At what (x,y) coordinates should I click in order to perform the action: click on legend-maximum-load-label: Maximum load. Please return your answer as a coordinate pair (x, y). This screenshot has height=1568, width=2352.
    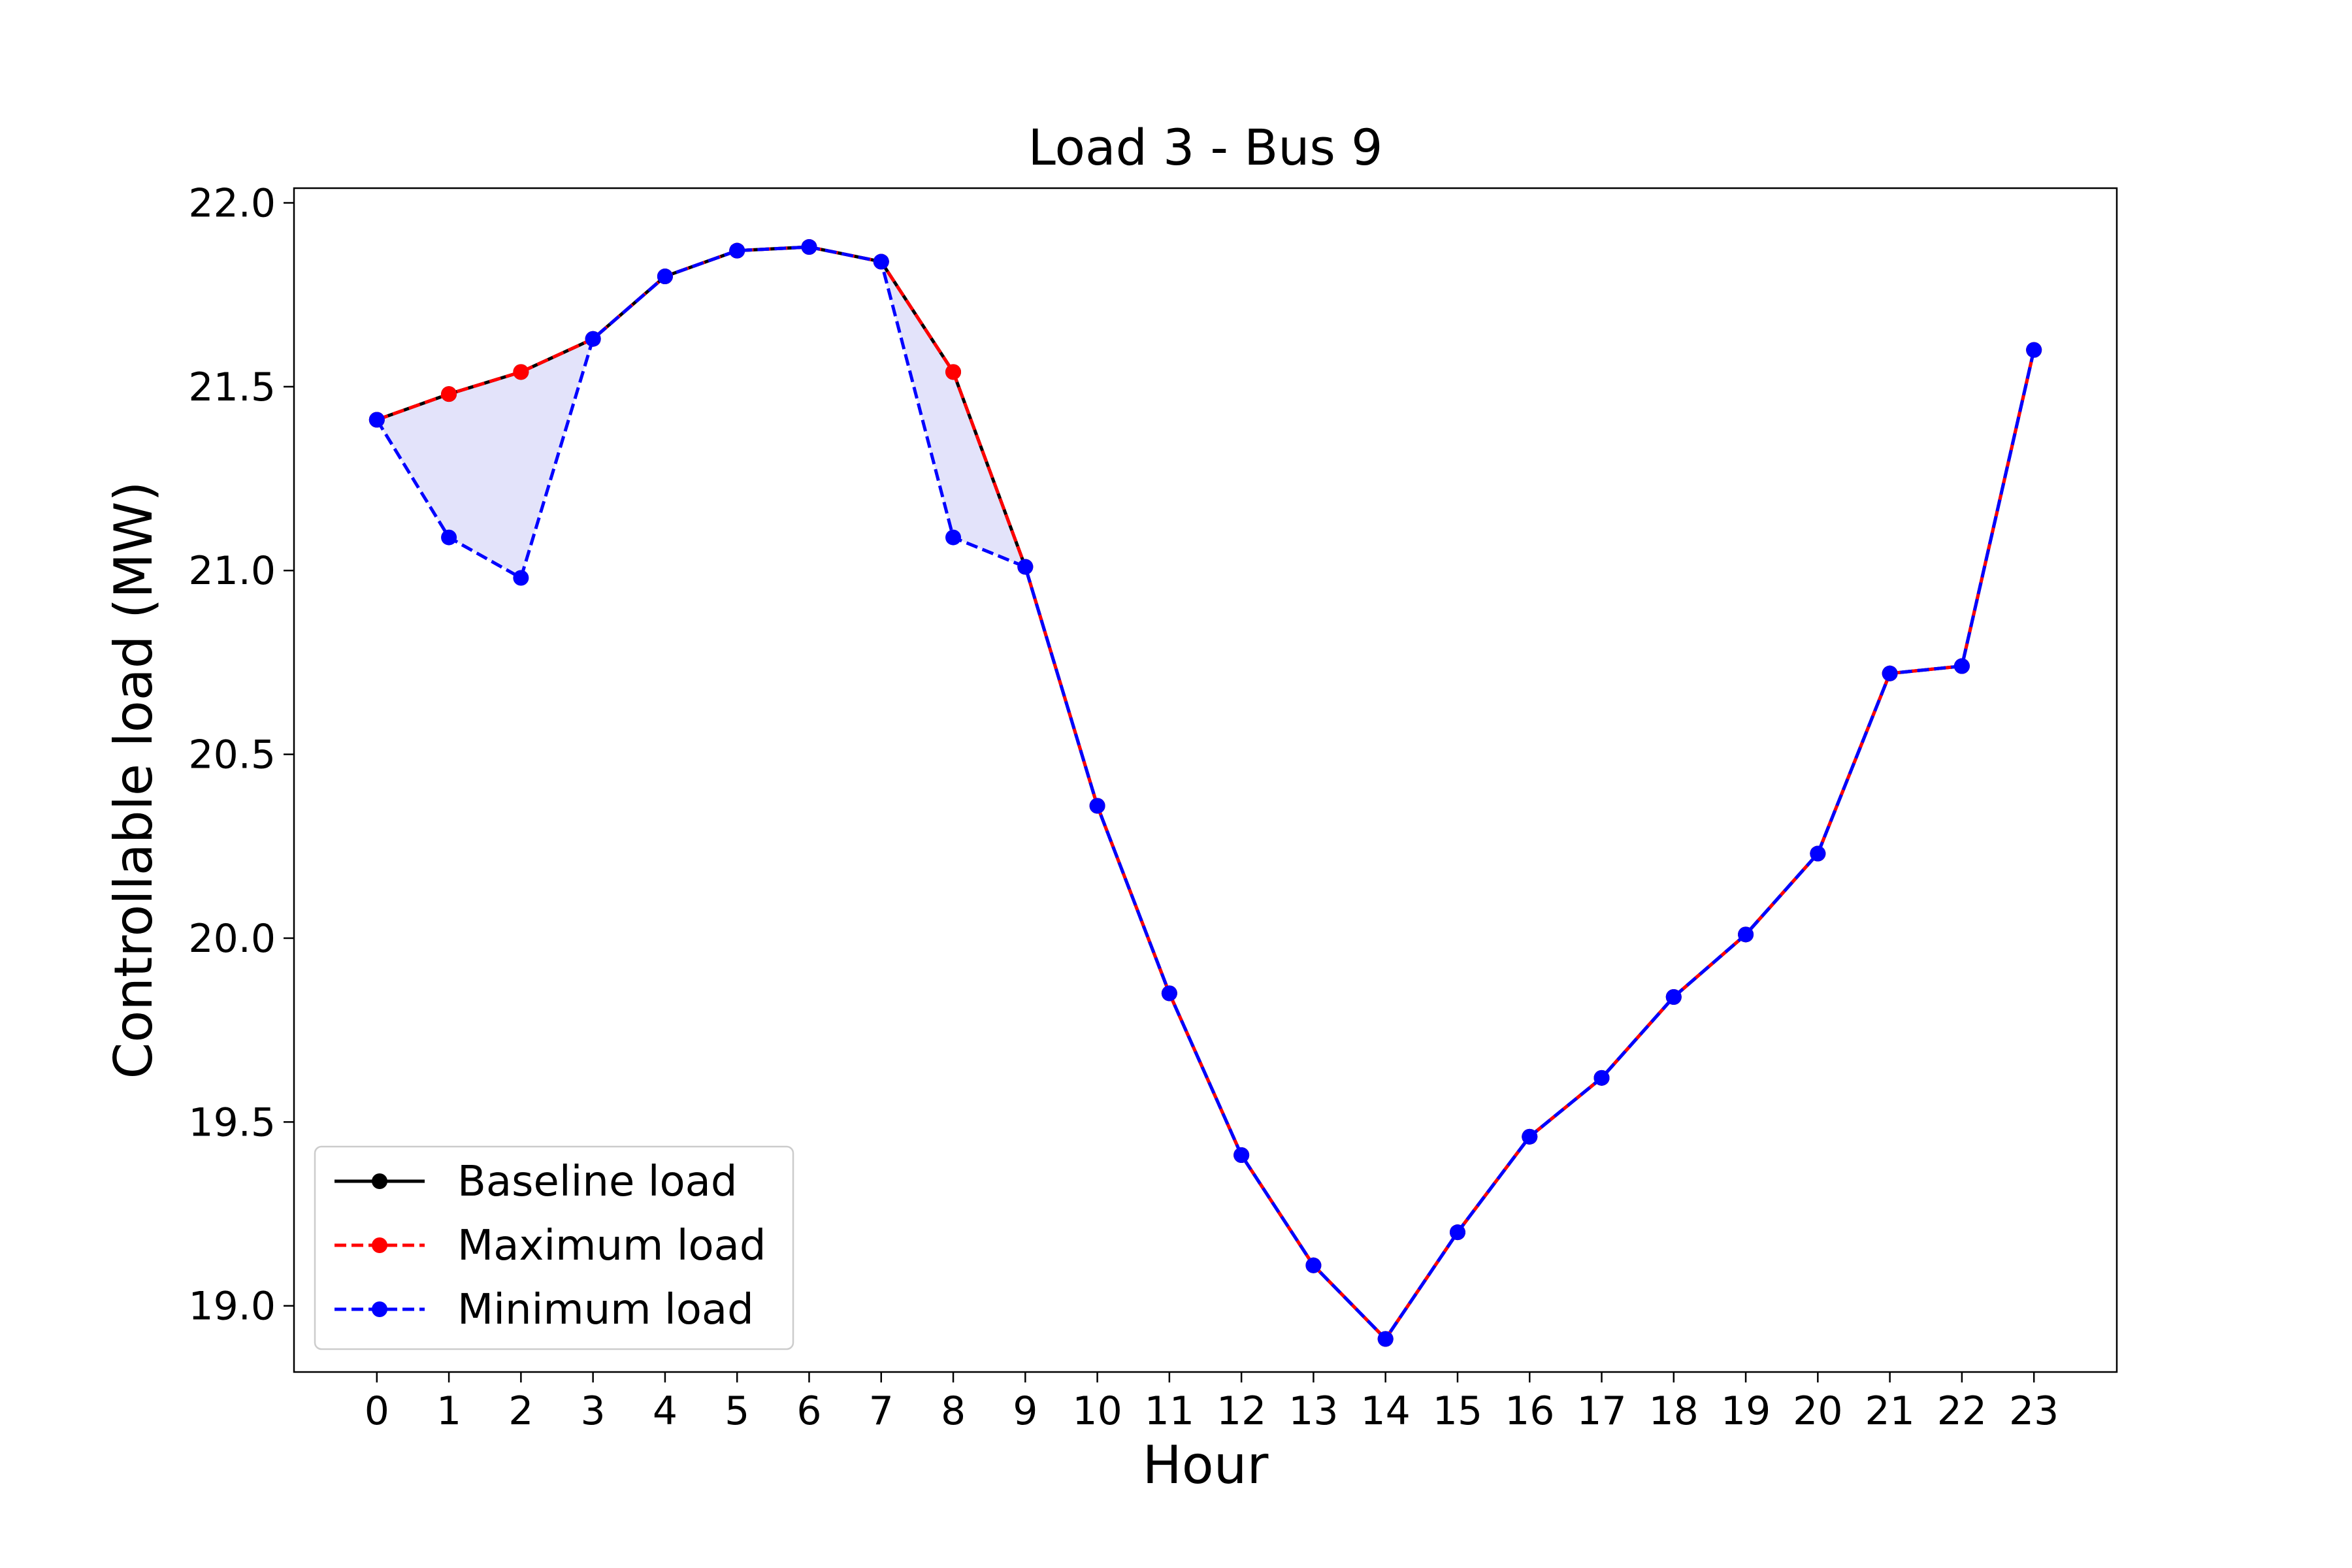
    Looking at the image, I should click on (611, 1246).